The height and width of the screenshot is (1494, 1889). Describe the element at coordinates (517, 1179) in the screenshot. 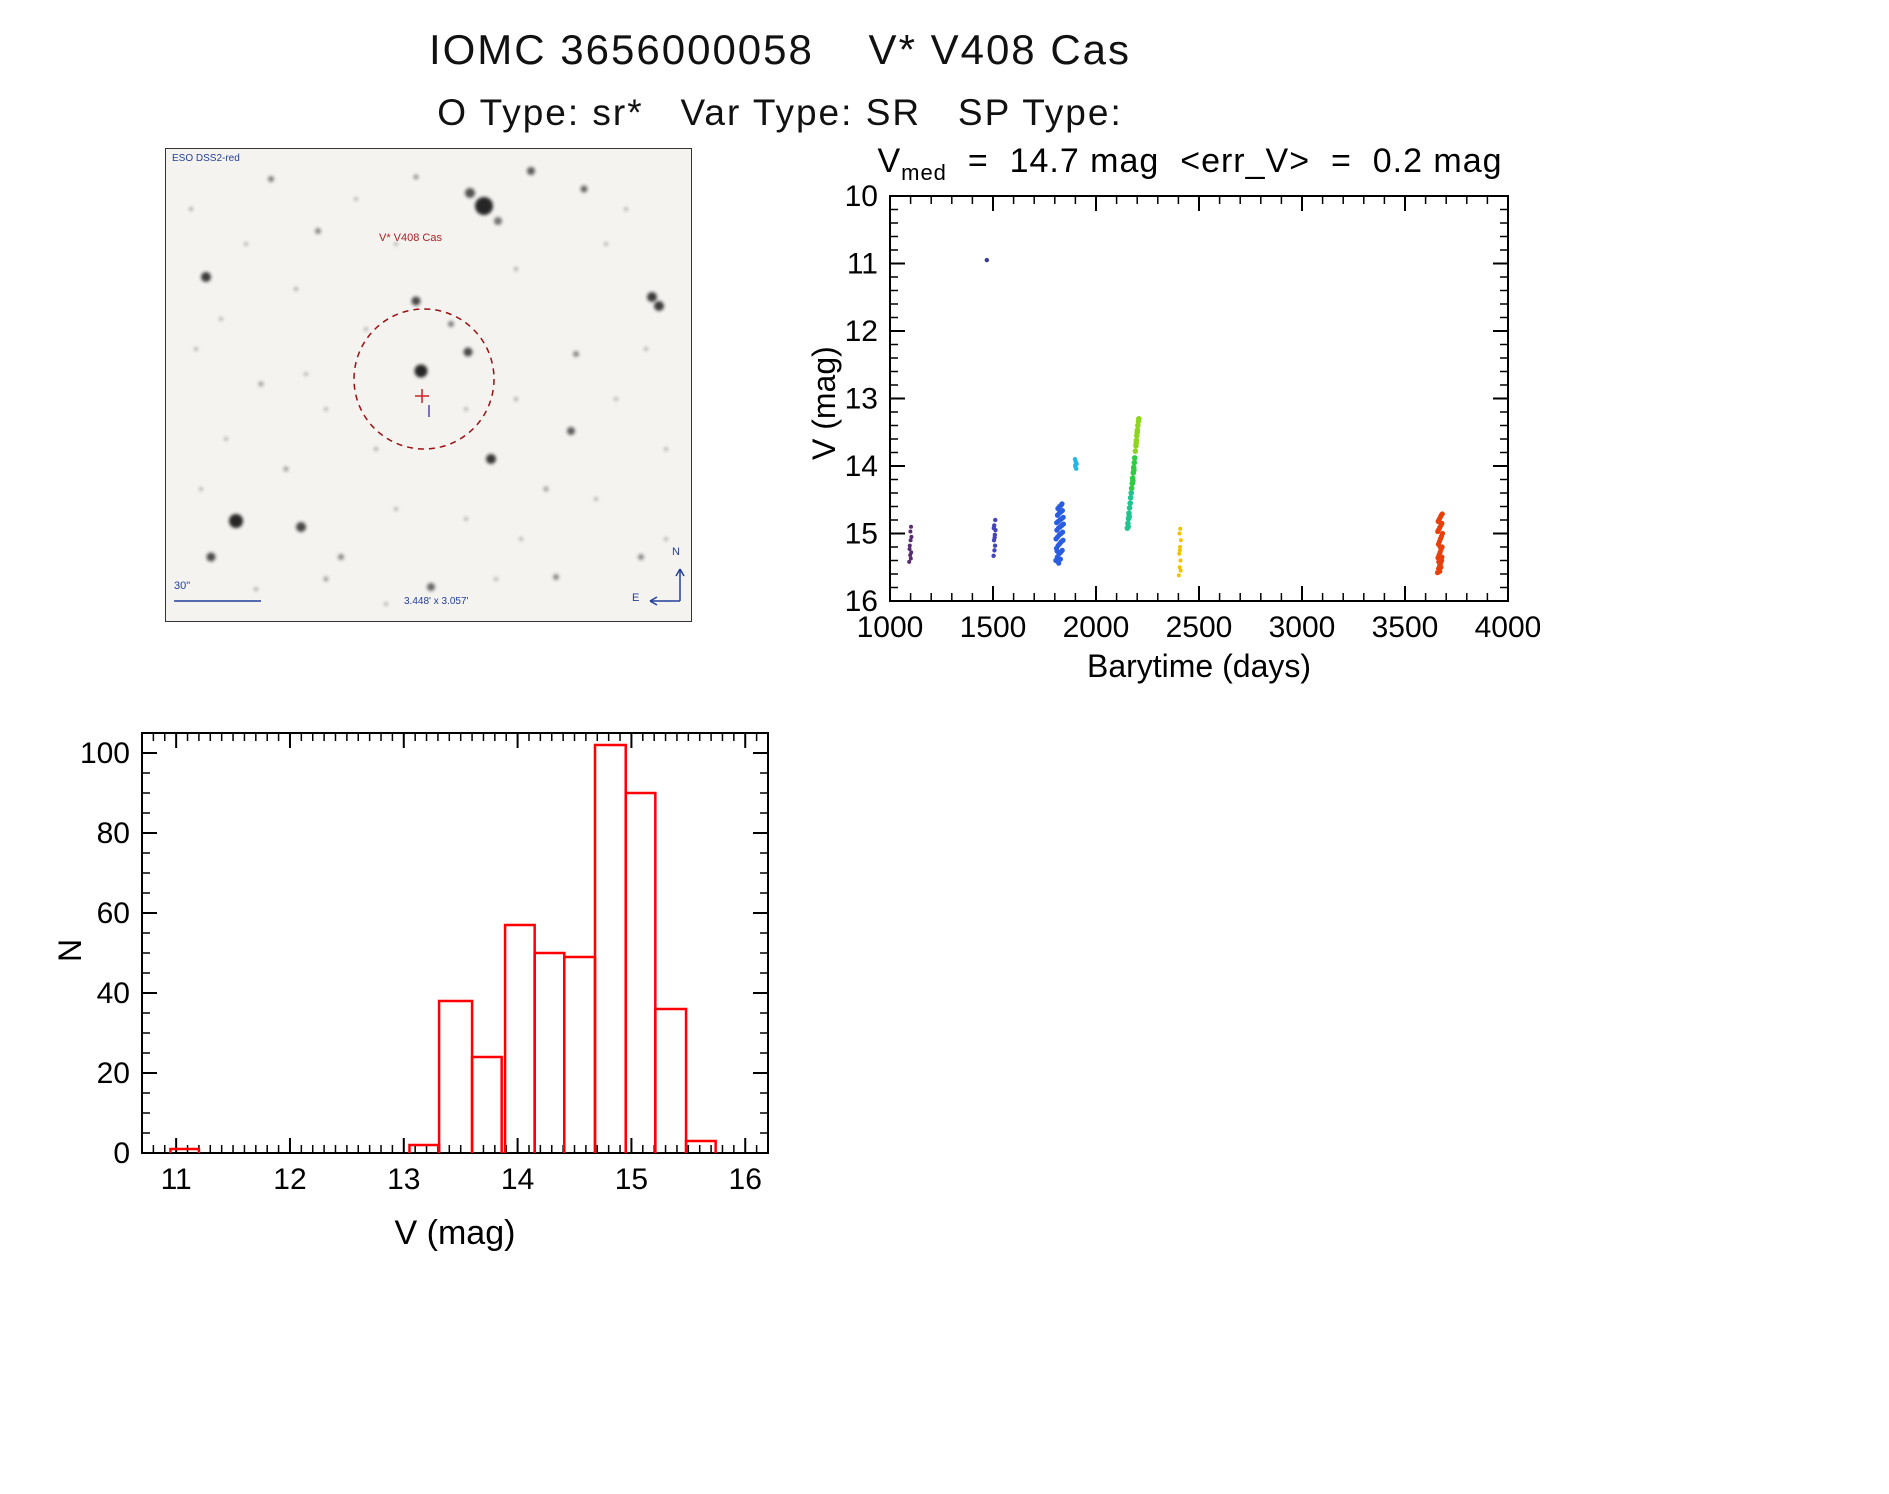

I see `x-tick-label: 14` at that location.